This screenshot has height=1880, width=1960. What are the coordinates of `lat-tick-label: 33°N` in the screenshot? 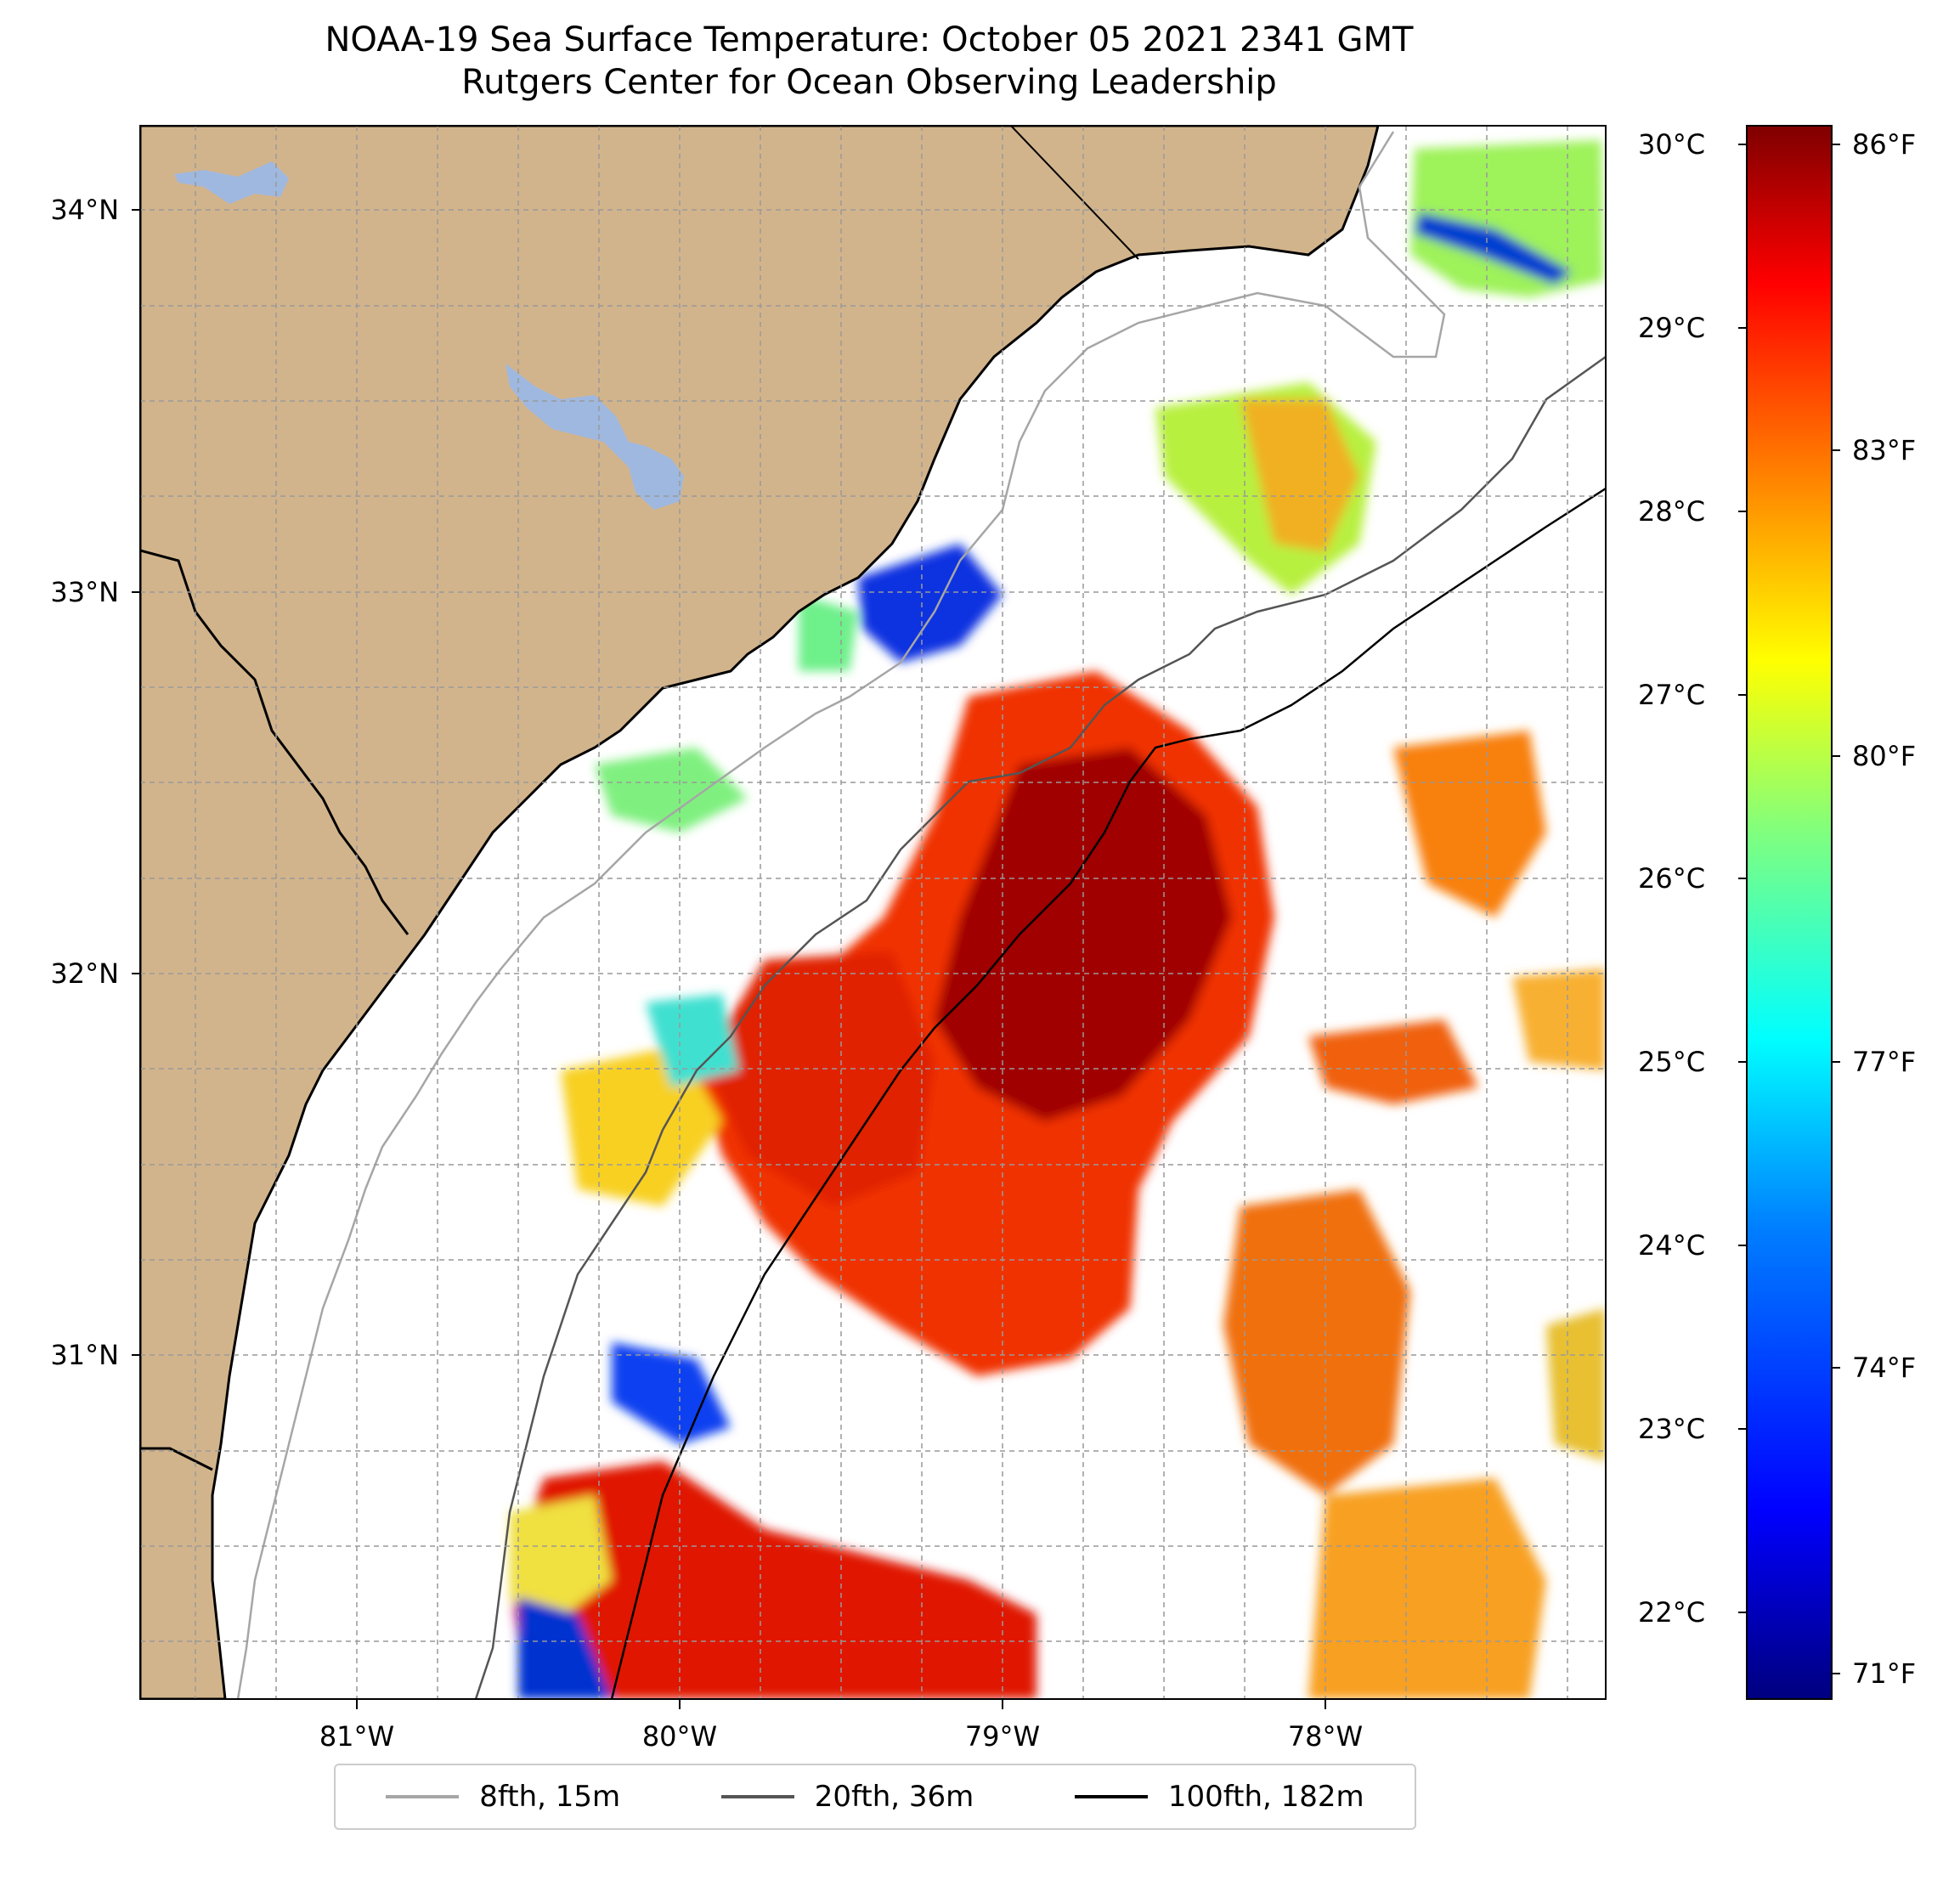 It's located at (85, 592).